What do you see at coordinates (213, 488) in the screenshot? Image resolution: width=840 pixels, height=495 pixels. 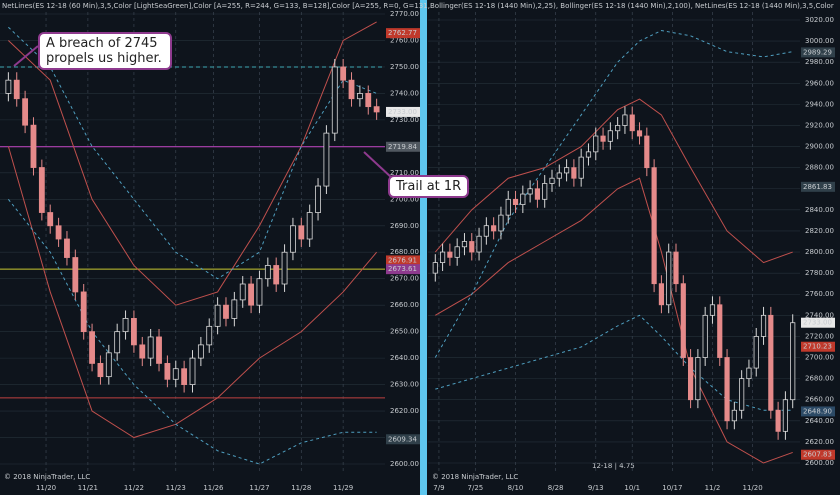 I see `x-tick-label: 11/26` at bounding box center [213, 488].